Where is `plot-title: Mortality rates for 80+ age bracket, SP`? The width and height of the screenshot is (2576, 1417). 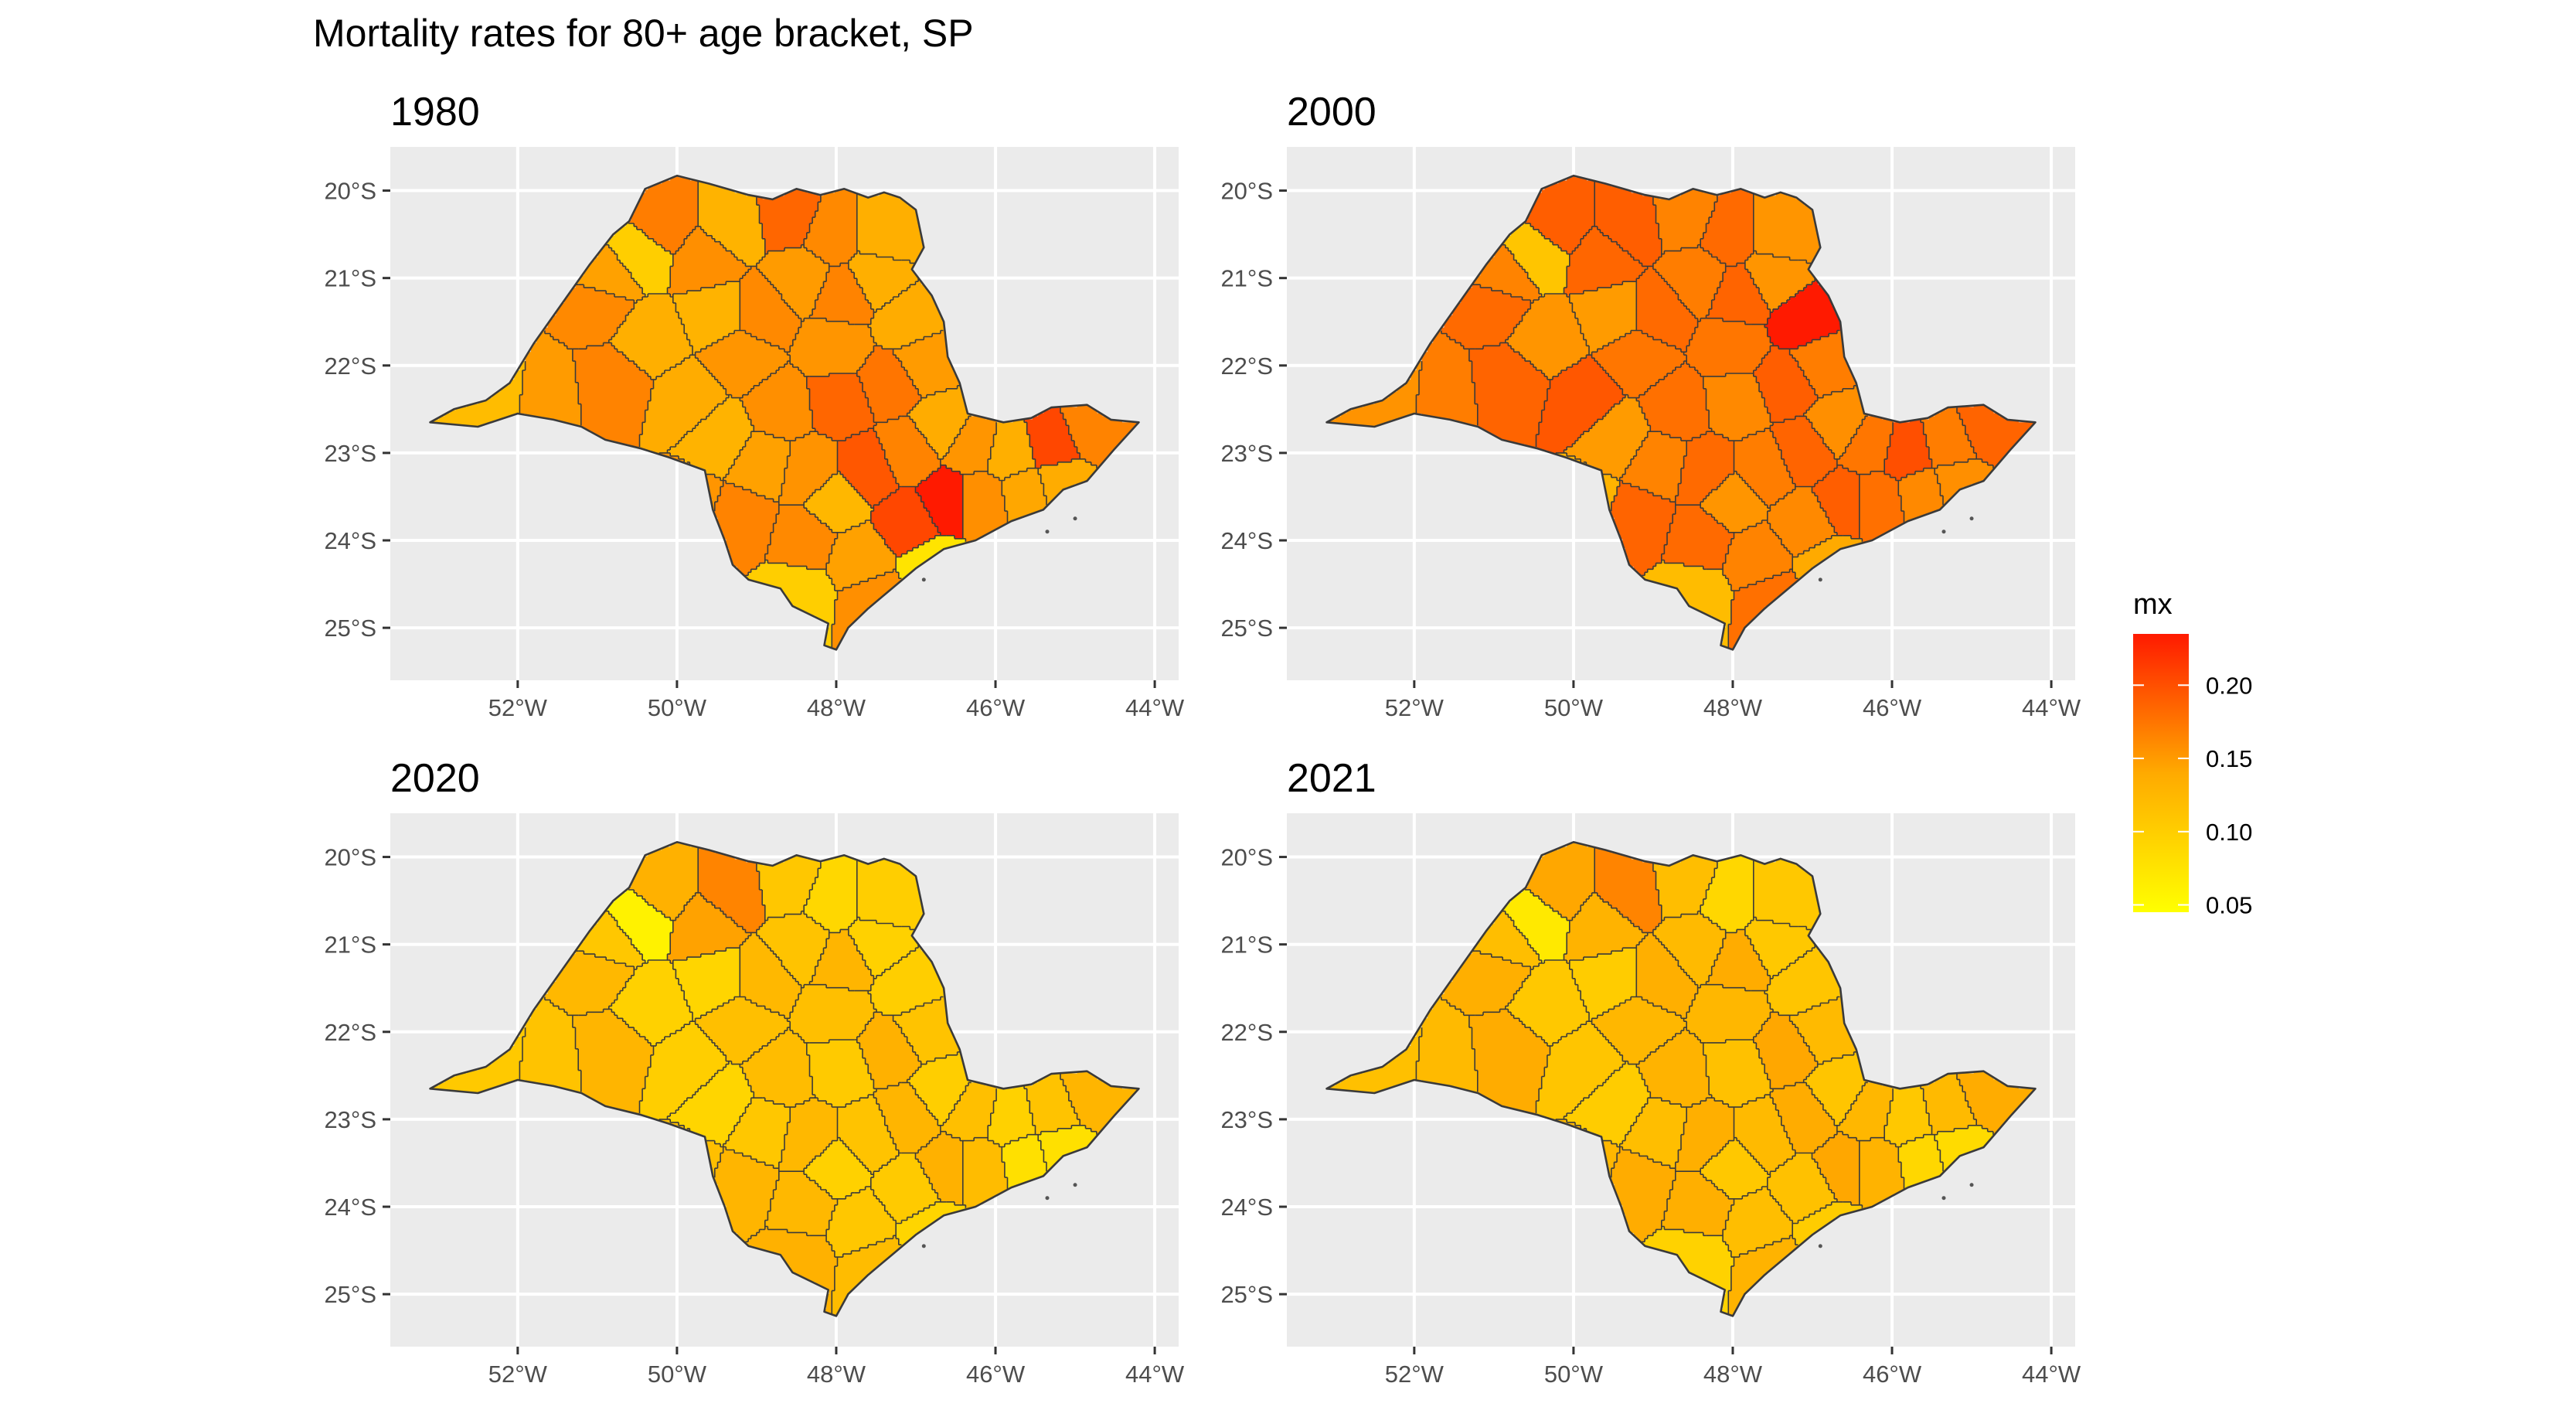
plot-title: Mortality rates for 80+ age bracket, SP is located at coordinates (643, 33).